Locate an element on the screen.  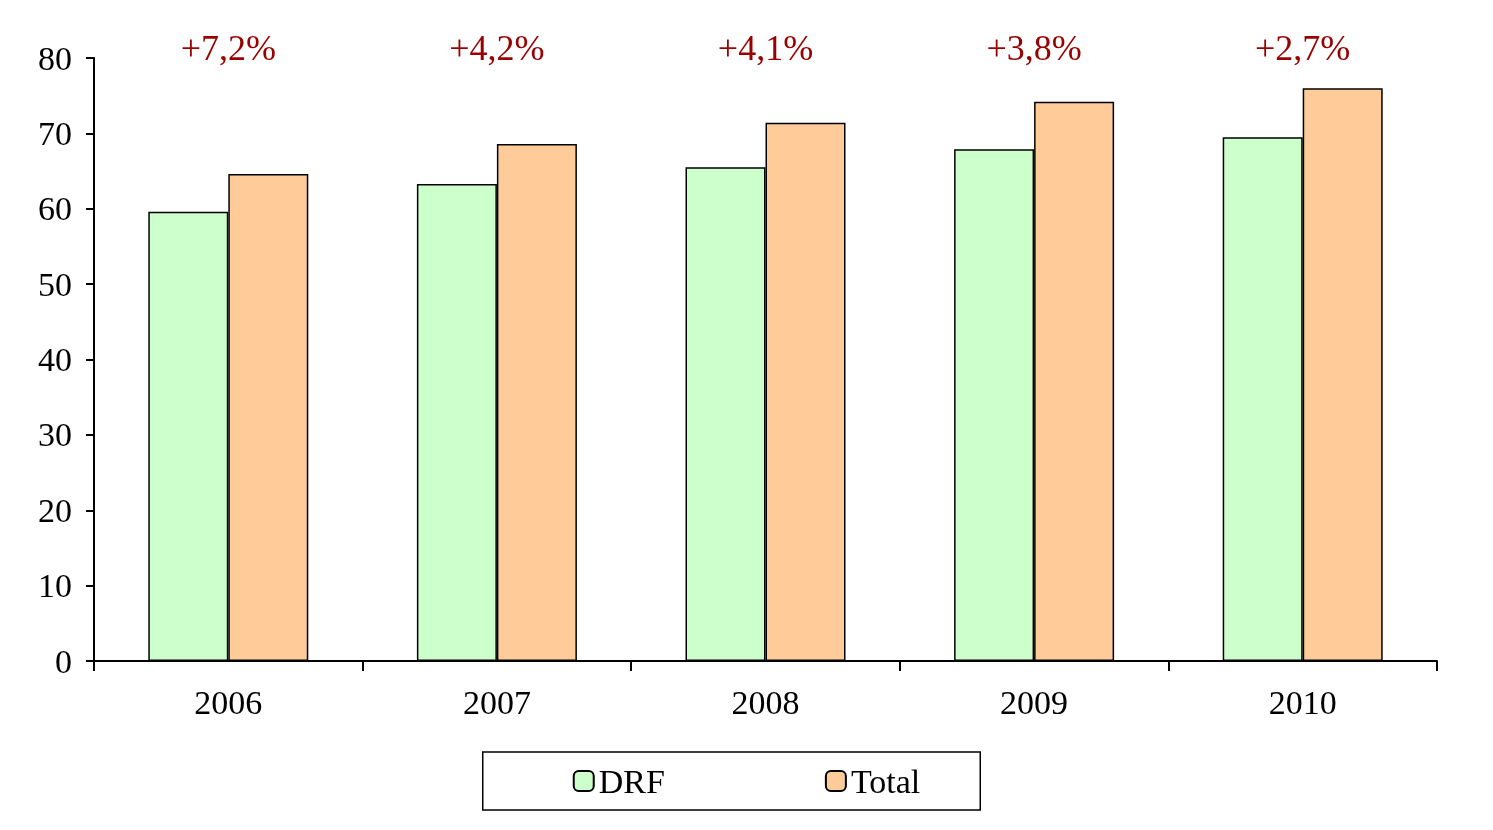
y-tick-label: 20 is located at coordinates (55, 510).